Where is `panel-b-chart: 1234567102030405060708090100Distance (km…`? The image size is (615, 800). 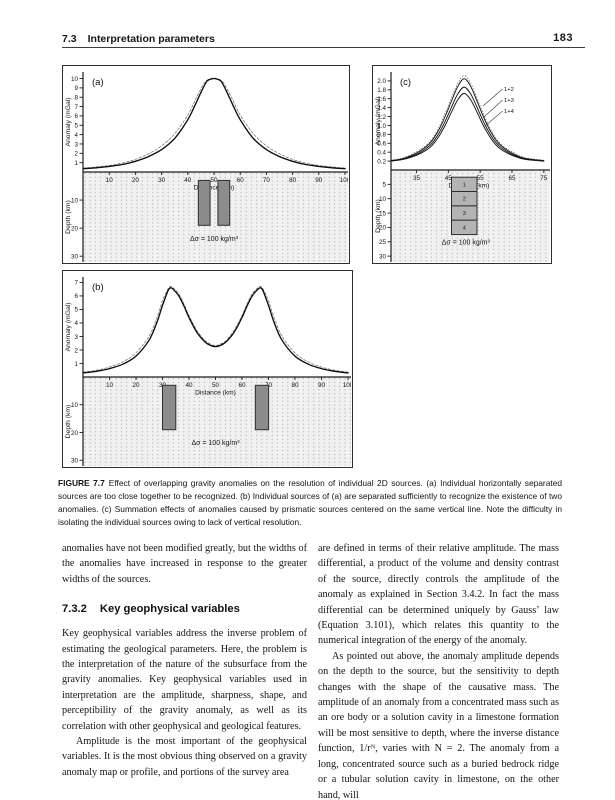
panel-b-chart: 1234567102030405060708090100Distance (km… is located at coordinates (208, 371).